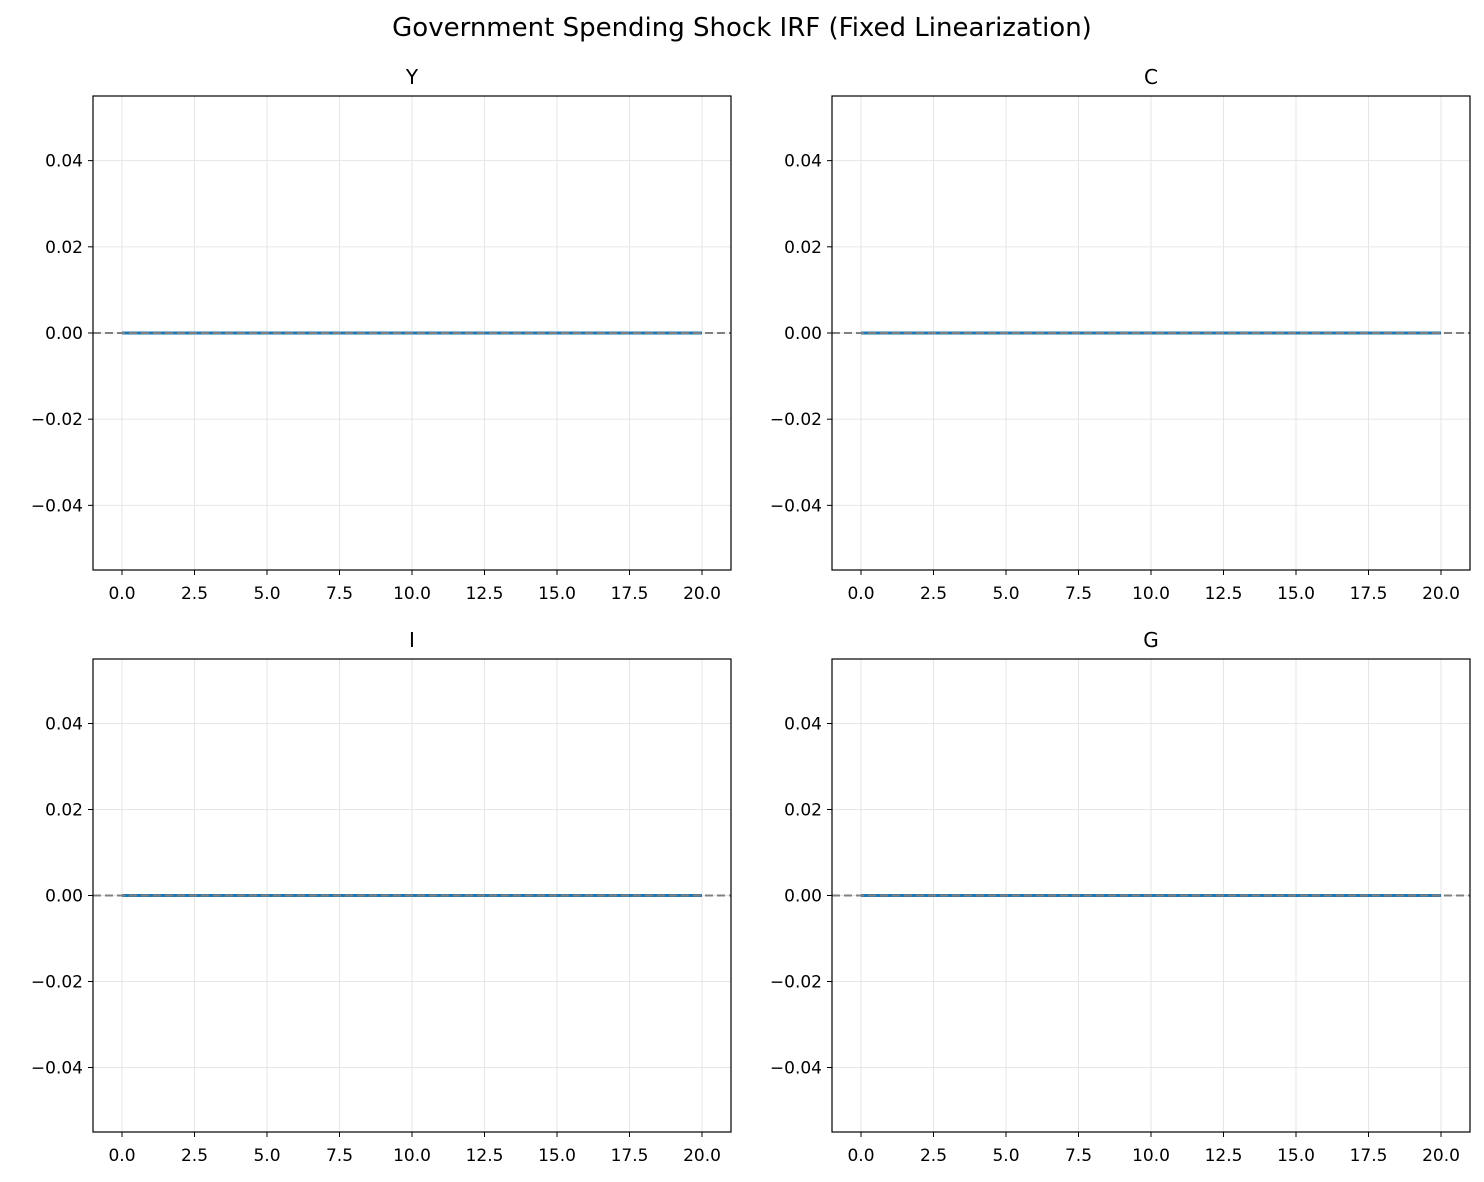 Image resolution: width=1484 pixels, height=1182 pixels. Describe the element at coordinates (412, 77) in the screenshot. I see `subplot-title: Y` at that location.